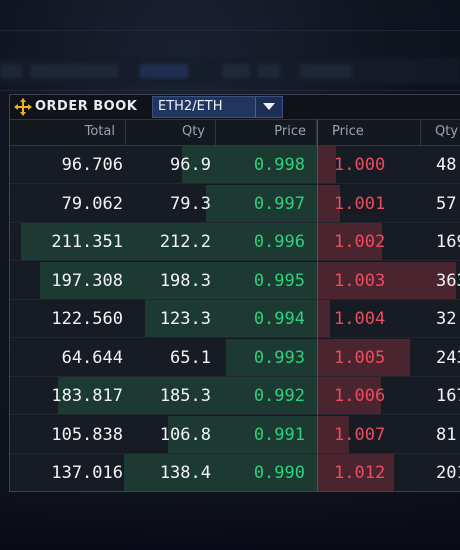  I want to click on order-row: 122.560 123.3 0.994 1.004 32, so click(235, 319).